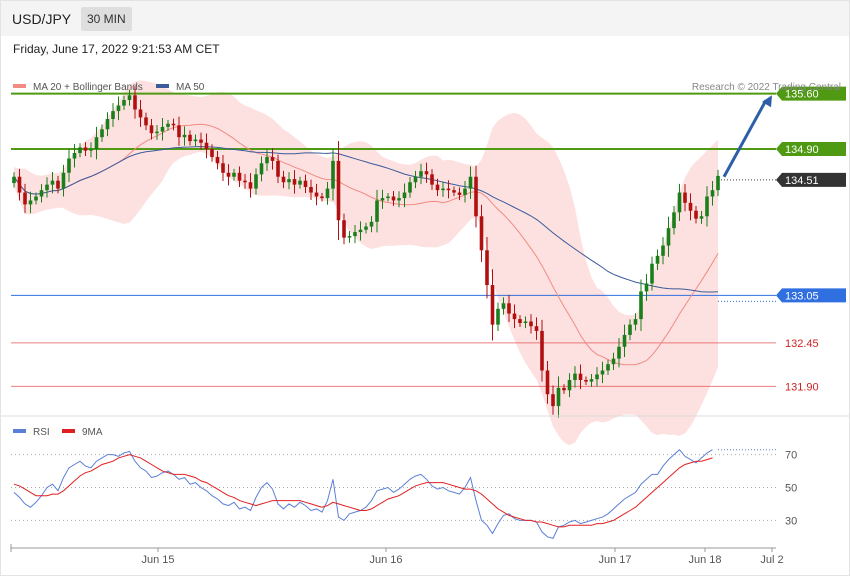  What do you see at coordinates (425, 18) in the screenshot?
I see `header-bar: USD/JPY 30 MIN` at bounding box center [425, 18].